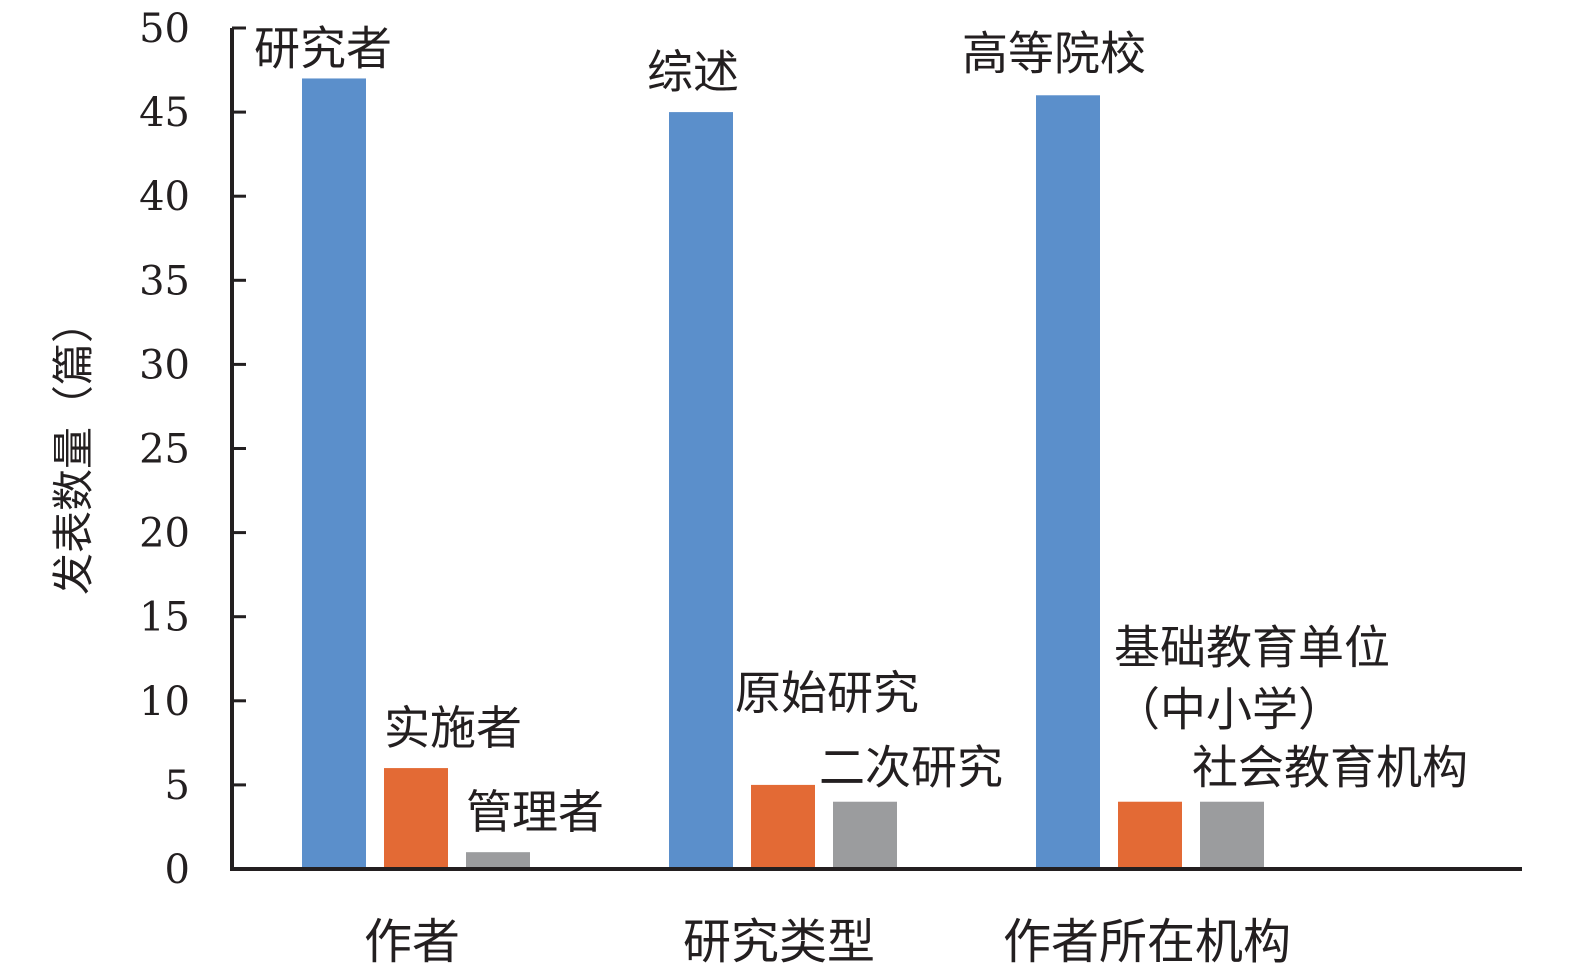  Describe the element at coordinates (177, 870) in the screenshot. I see `y-tick-label: 0` at that location.